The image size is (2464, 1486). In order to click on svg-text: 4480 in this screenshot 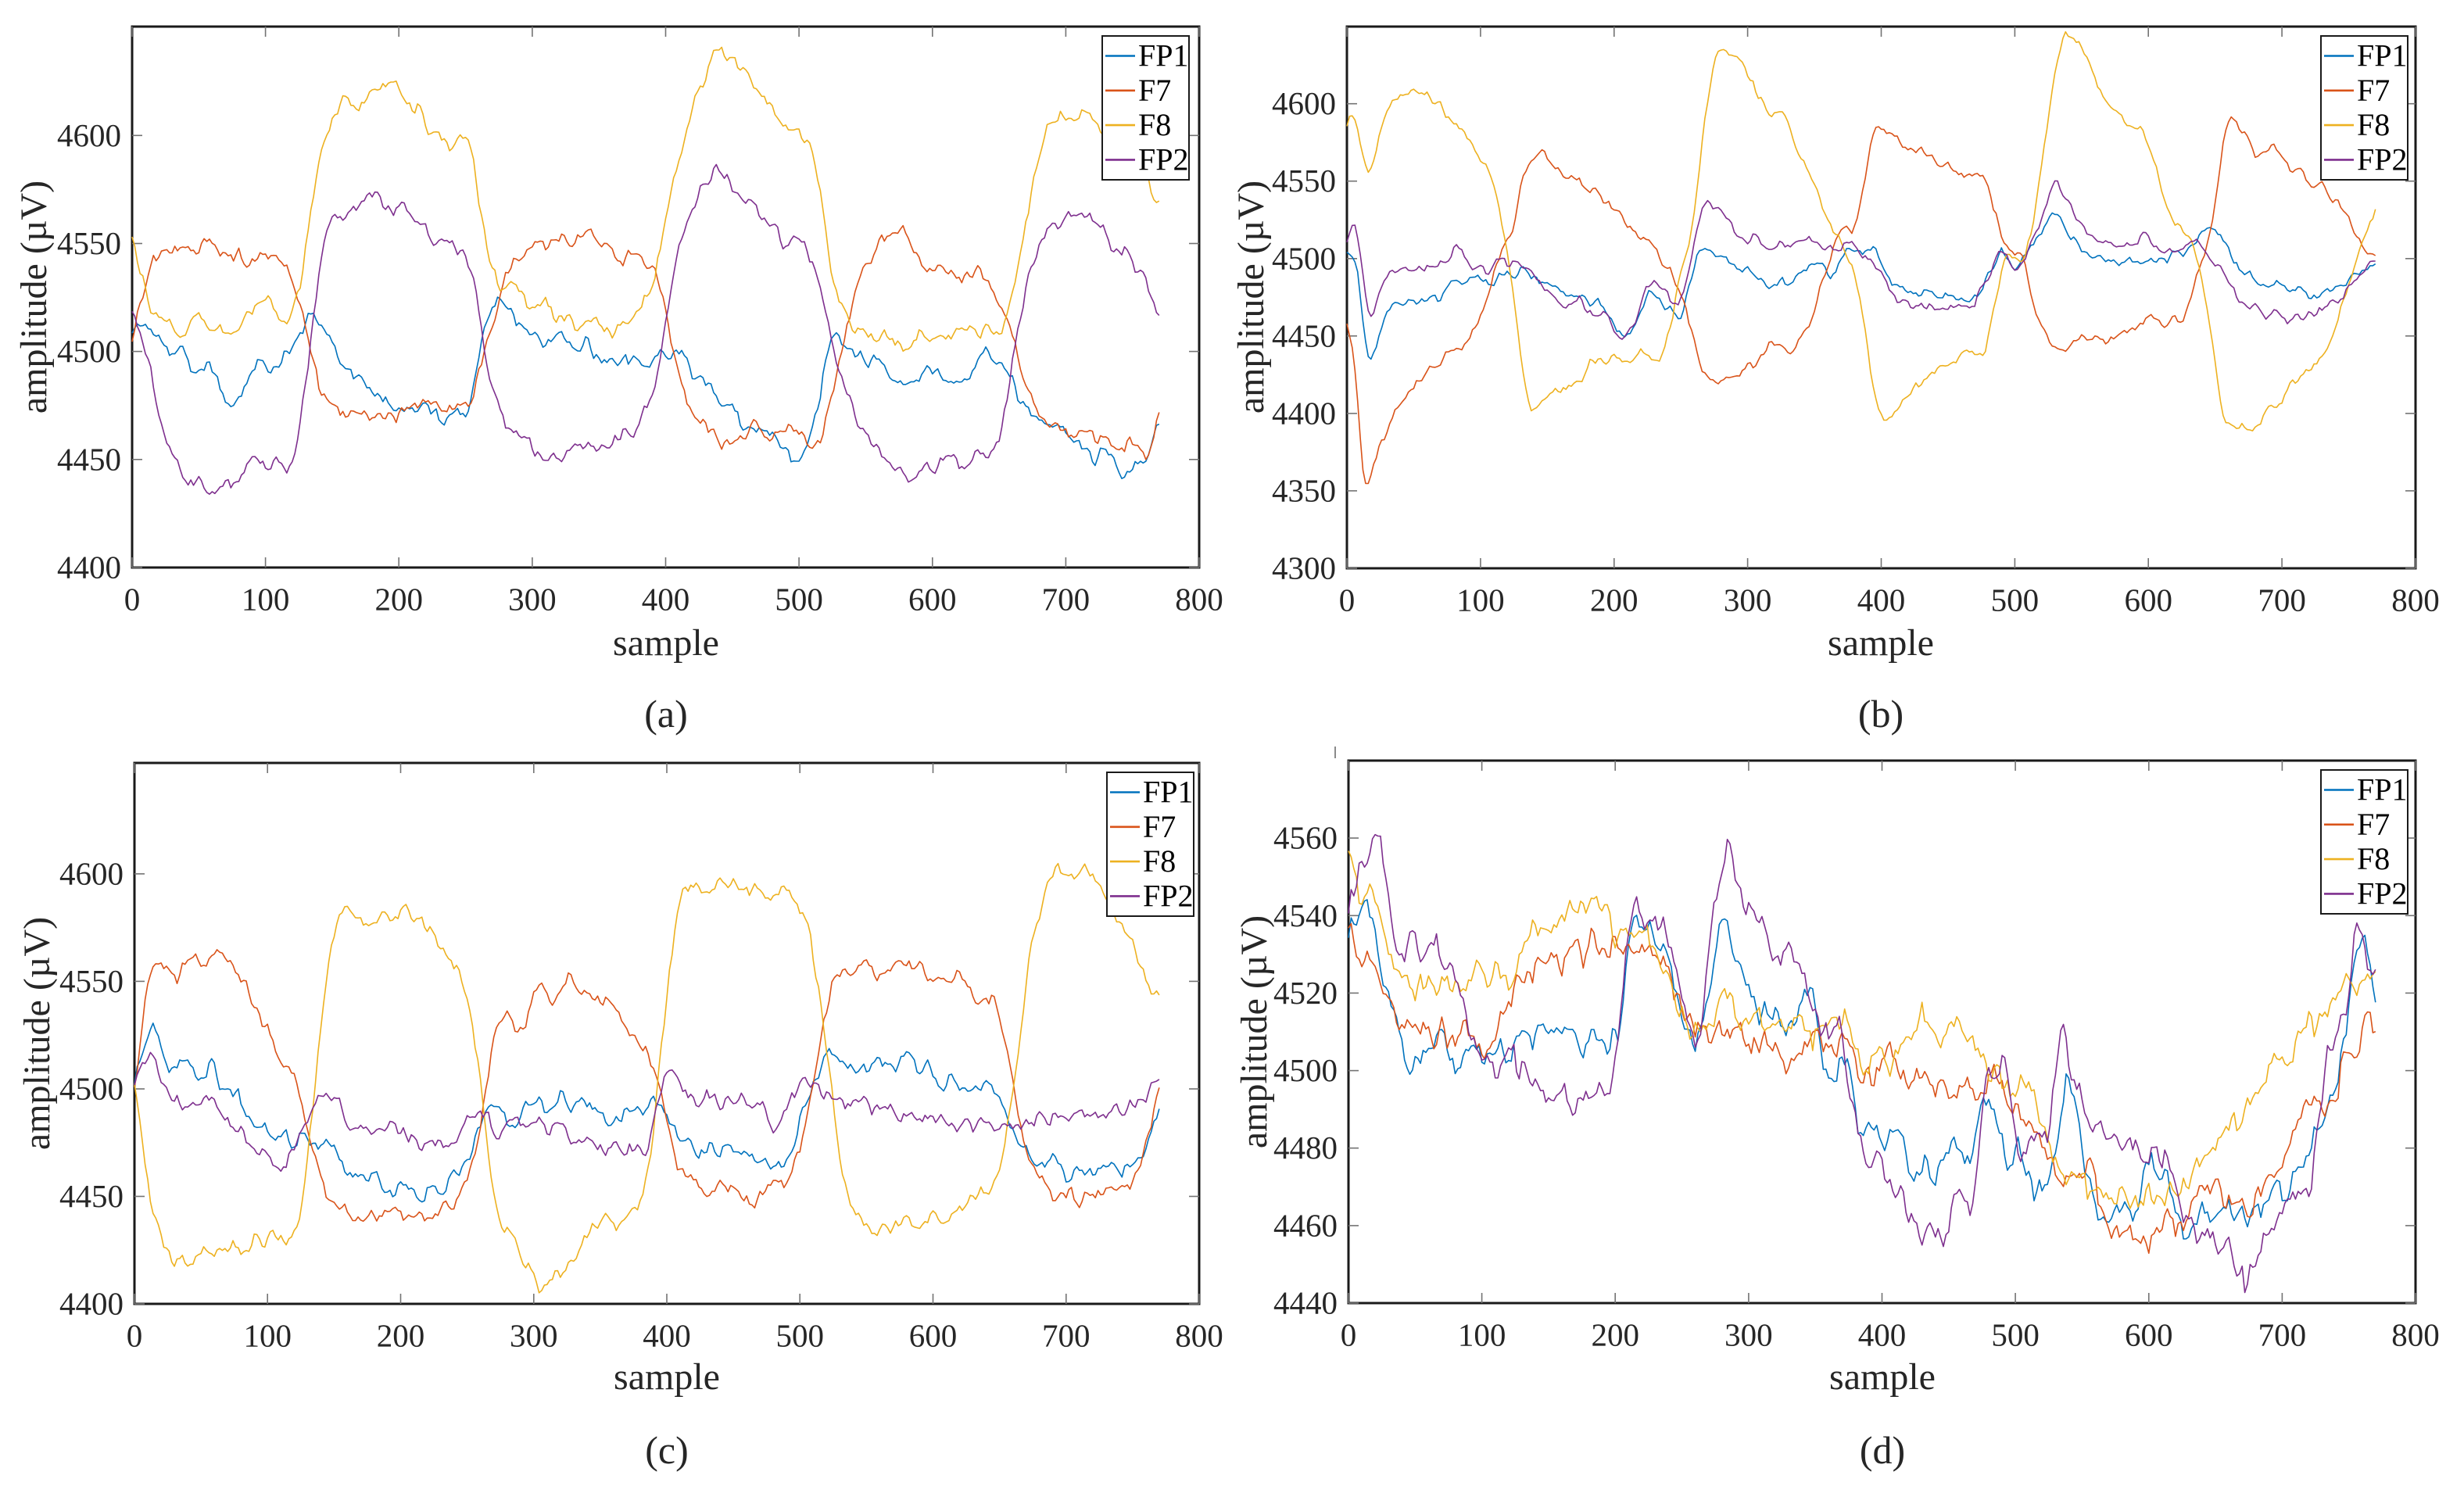, I will do `click(1305, 1148)`.